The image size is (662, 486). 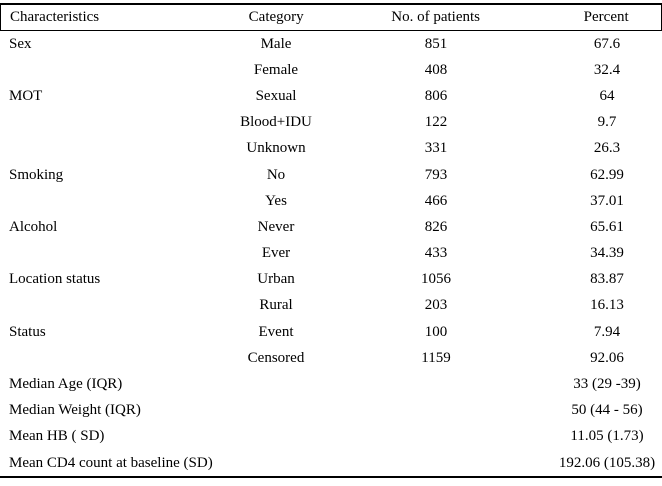 I want to click on cell-percent: 50 (44 - 56), so click(x=607, y=410).